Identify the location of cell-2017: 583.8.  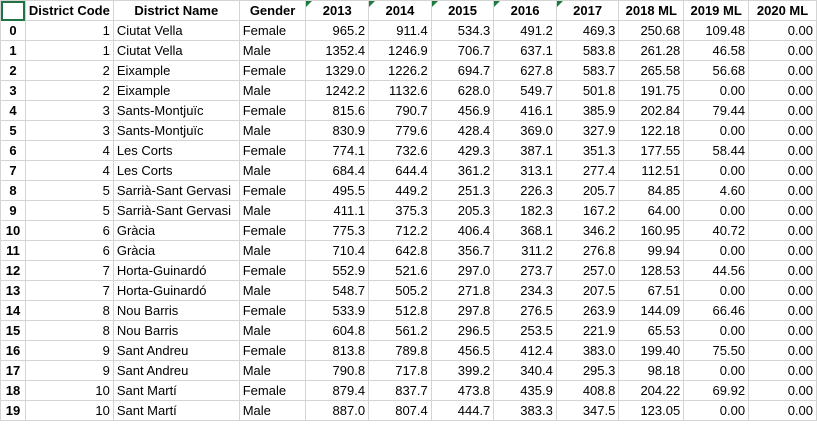
(587, 50).